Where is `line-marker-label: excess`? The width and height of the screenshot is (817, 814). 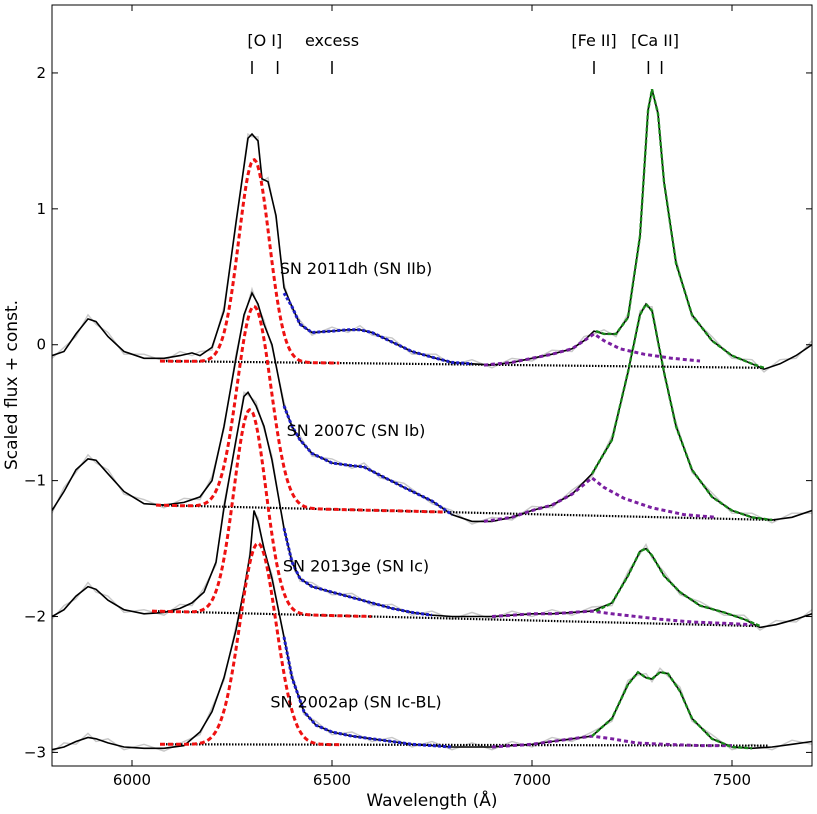 line-marker-label: excess is located at coordinates (332, 40).